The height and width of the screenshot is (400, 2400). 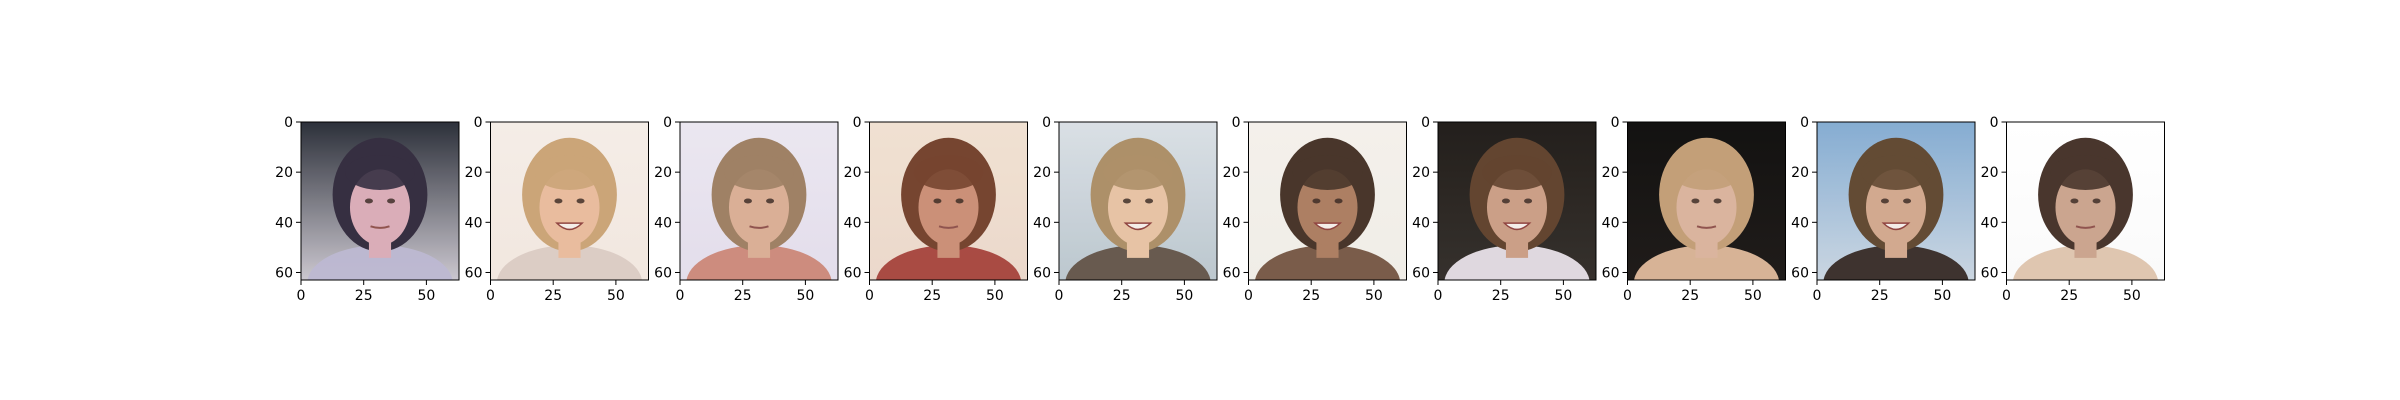 I want to click on image-panel-7: 0 25 50 0 20 40 60, so click(x=1504, y=209).